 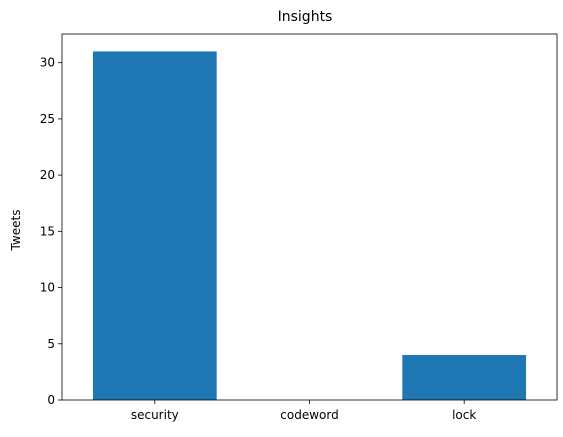 I want to click on x-tick-label: lock, so click(x=464, y=415).